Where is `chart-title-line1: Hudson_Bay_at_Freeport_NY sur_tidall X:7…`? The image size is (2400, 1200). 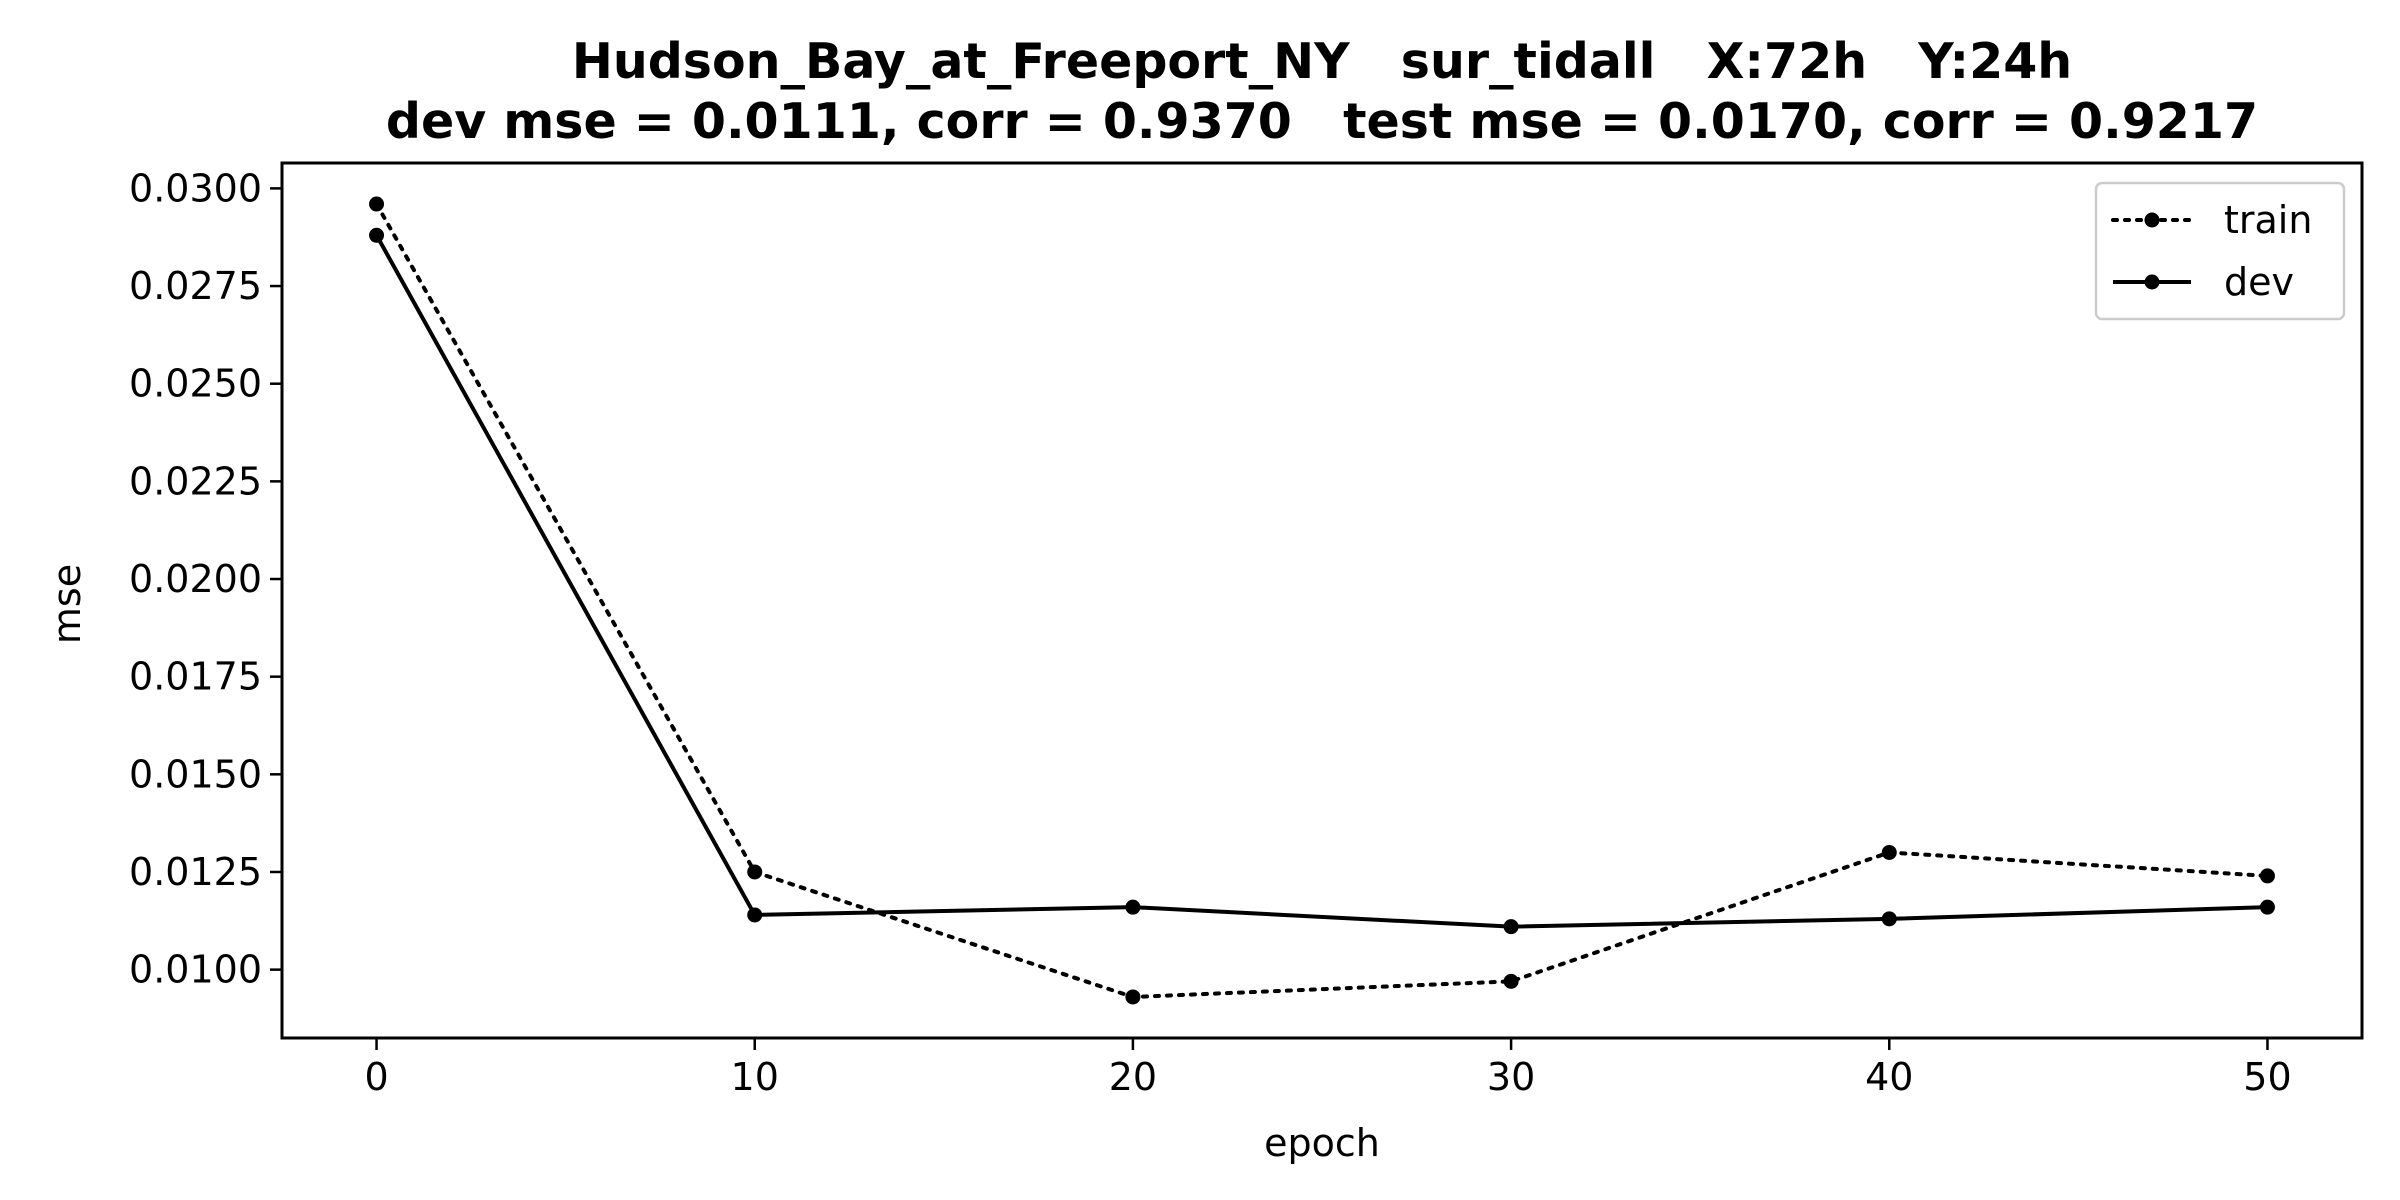
chart-title-line1: Hudson_Bay_at_Freeport_NY sur_tidall X:7… is located at coordinates (1322, 61).